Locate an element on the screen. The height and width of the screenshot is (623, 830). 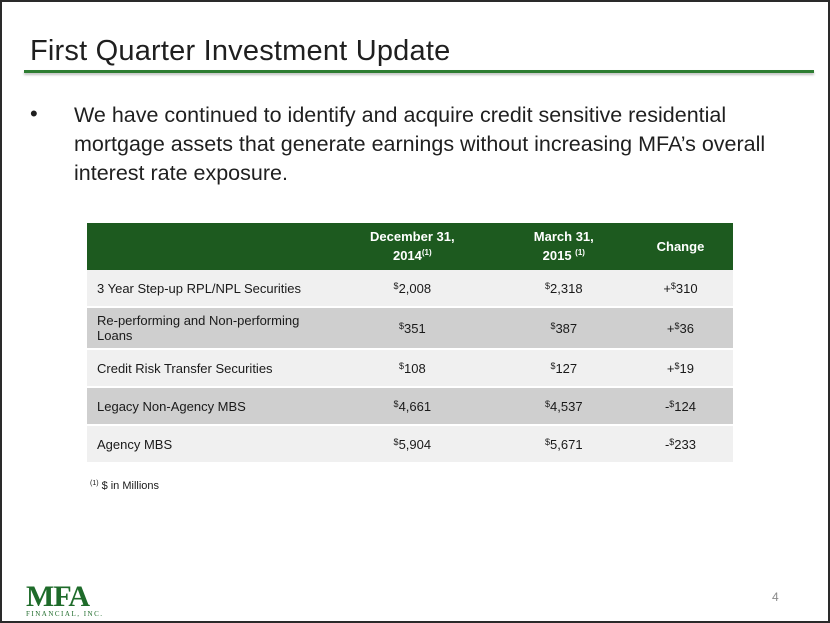
cell-change: -$233 is located at coordinates (680, 443).